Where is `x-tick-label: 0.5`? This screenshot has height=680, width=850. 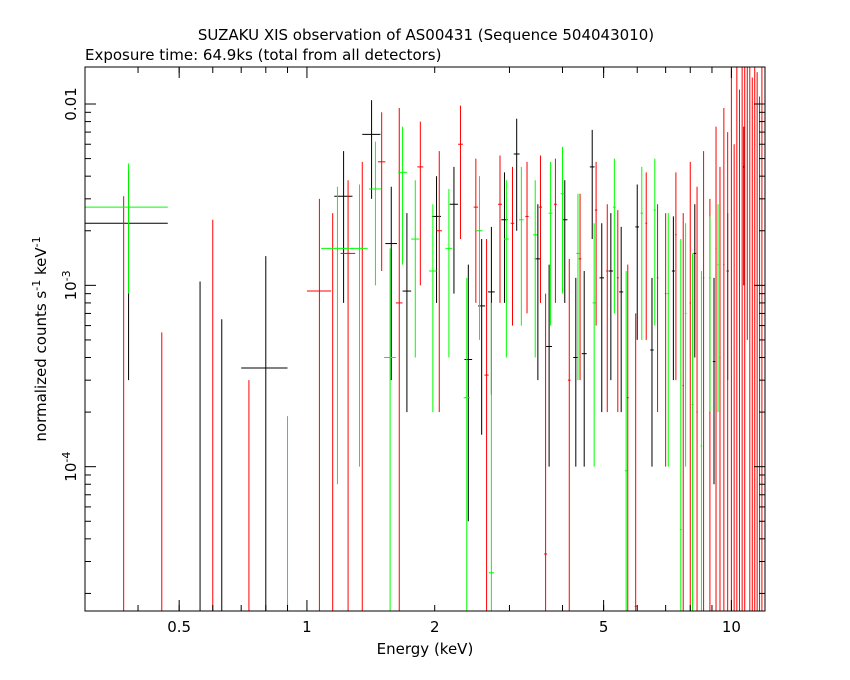
x-tick-label: 0.5 is located at coordinates (179, 627).